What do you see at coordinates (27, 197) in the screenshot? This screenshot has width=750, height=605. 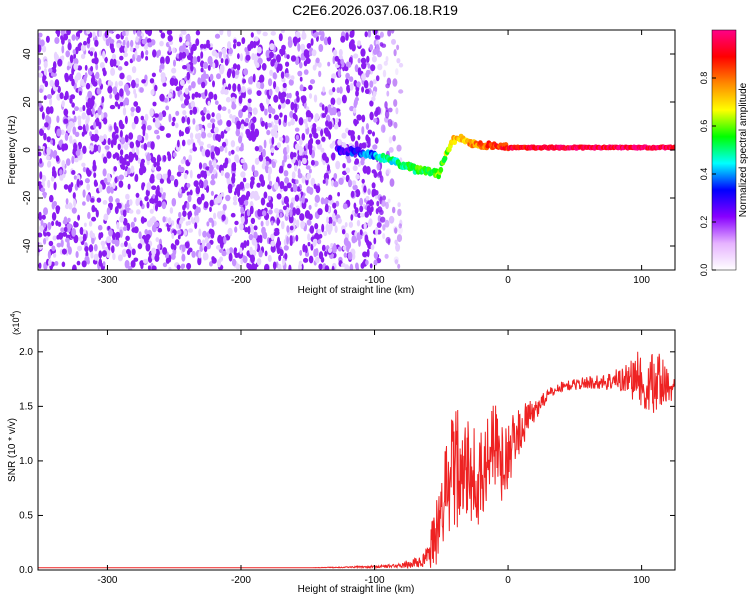 I see `y-tick-label: -20` at bounding box center [27, 197].